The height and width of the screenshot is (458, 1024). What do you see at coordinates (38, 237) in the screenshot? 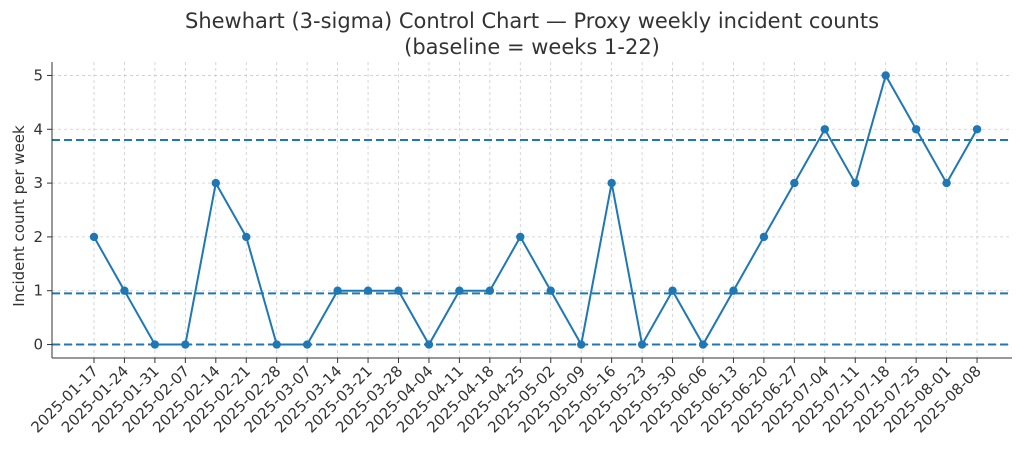
I see `y-tick-label: 2` at bounding box center [38, 237].